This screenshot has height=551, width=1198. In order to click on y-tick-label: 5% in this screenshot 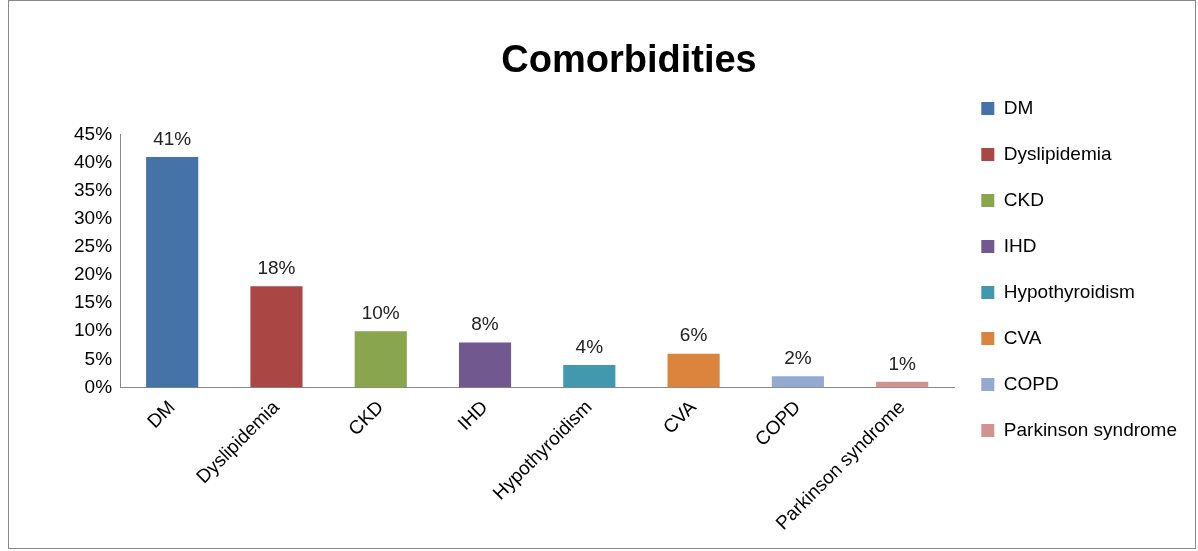, I will do `click(98, 358)`.